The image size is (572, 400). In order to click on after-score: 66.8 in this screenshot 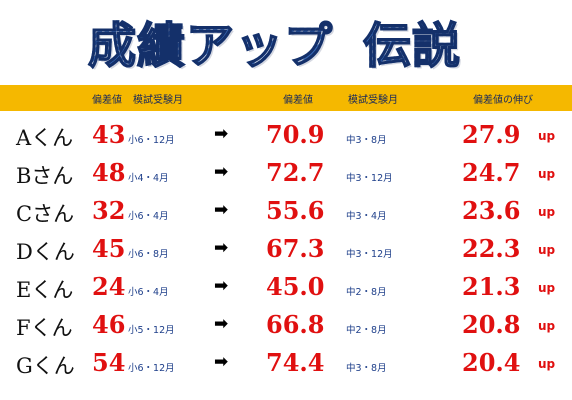, I will do `click(295, 324)`.